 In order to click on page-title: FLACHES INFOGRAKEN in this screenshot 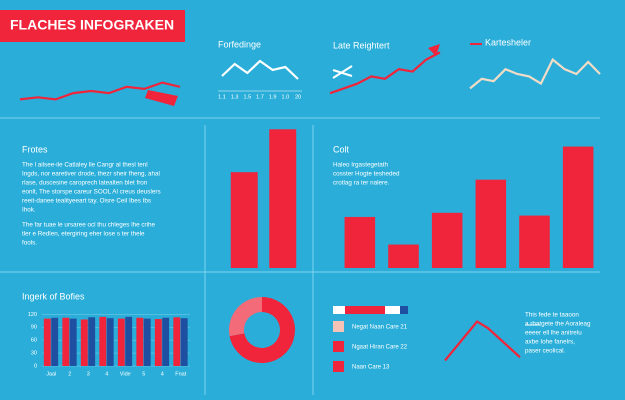, I will do `click(92, 25)`.